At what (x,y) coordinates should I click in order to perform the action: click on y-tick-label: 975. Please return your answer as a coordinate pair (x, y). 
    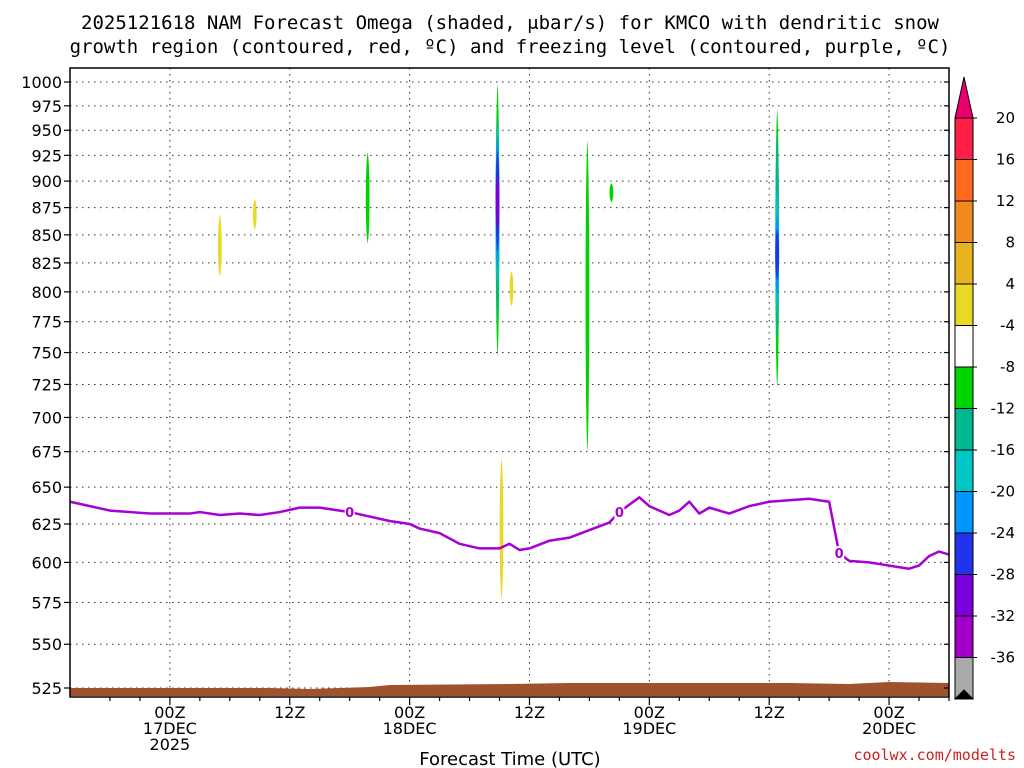
    Looking at the image, I should click on (46, 106).